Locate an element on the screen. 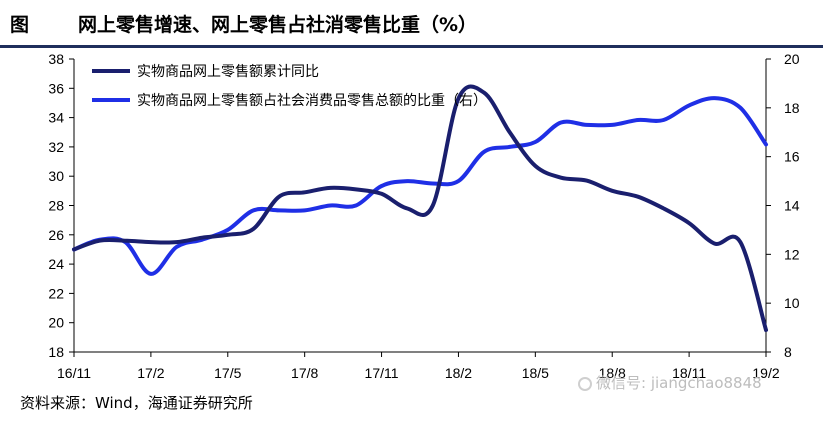 This screenshot has width=823, height=424. legend-label-2: 实物商品网上零售额占社会消费品零售总额的比重（右） is located at coordinates (312, 101).